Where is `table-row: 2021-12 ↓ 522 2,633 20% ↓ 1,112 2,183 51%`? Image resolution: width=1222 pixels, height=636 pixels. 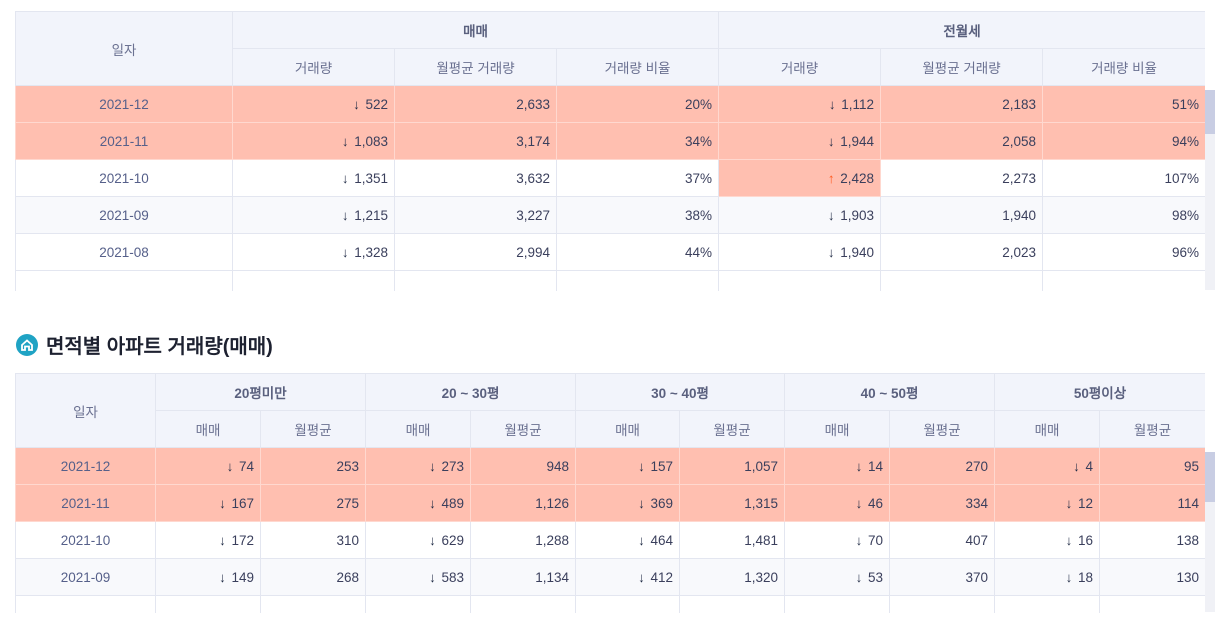 table-row: 2021-12 ↓ 522 2,633 20% ↓ 1,112 2,183 51% is located at coordinates (610, 104).